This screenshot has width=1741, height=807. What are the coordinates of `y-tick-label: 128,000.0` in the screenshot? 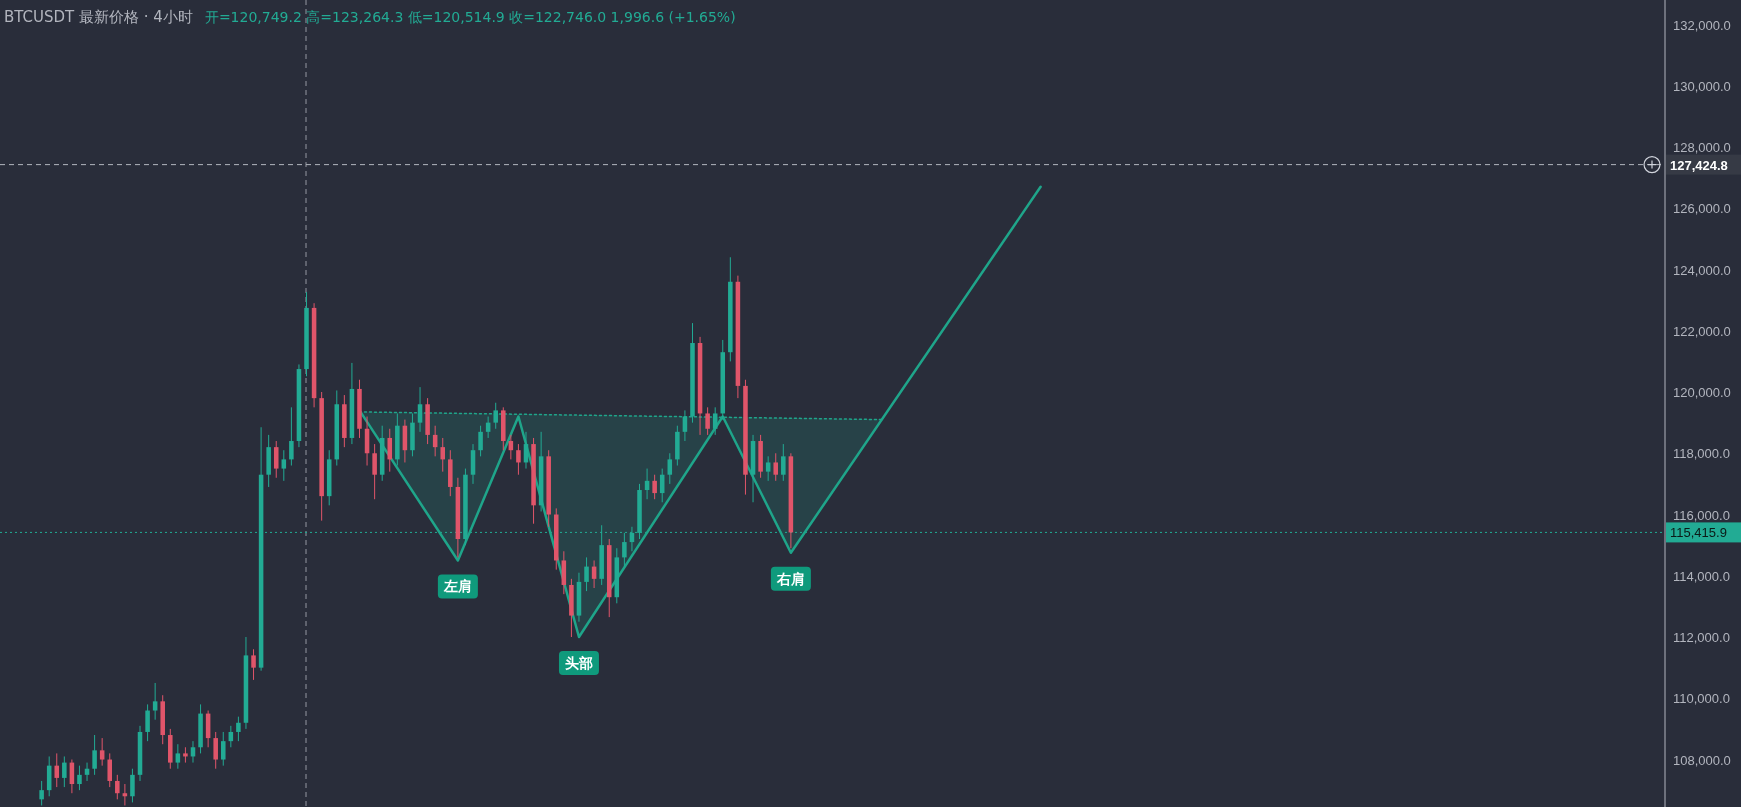 It's located at (1702, 148).